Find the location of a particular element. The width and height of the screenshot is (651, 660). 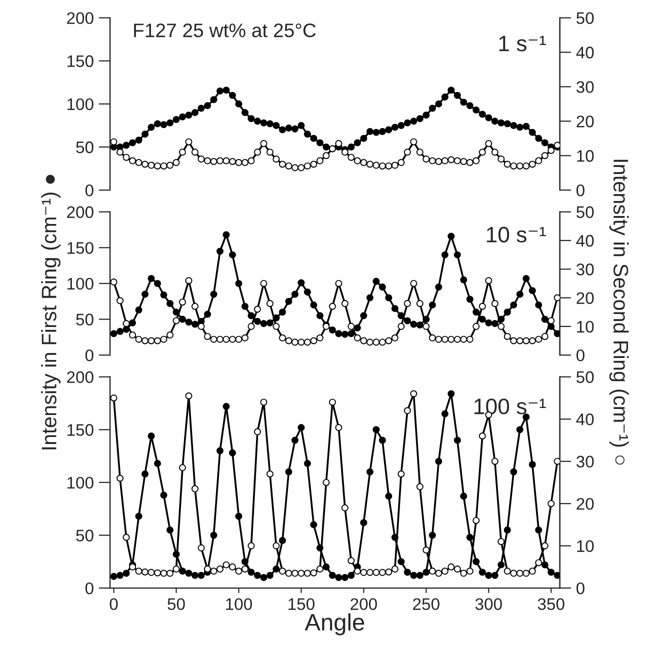

x-tick-label: 350 is located at coordinates (551, 604).